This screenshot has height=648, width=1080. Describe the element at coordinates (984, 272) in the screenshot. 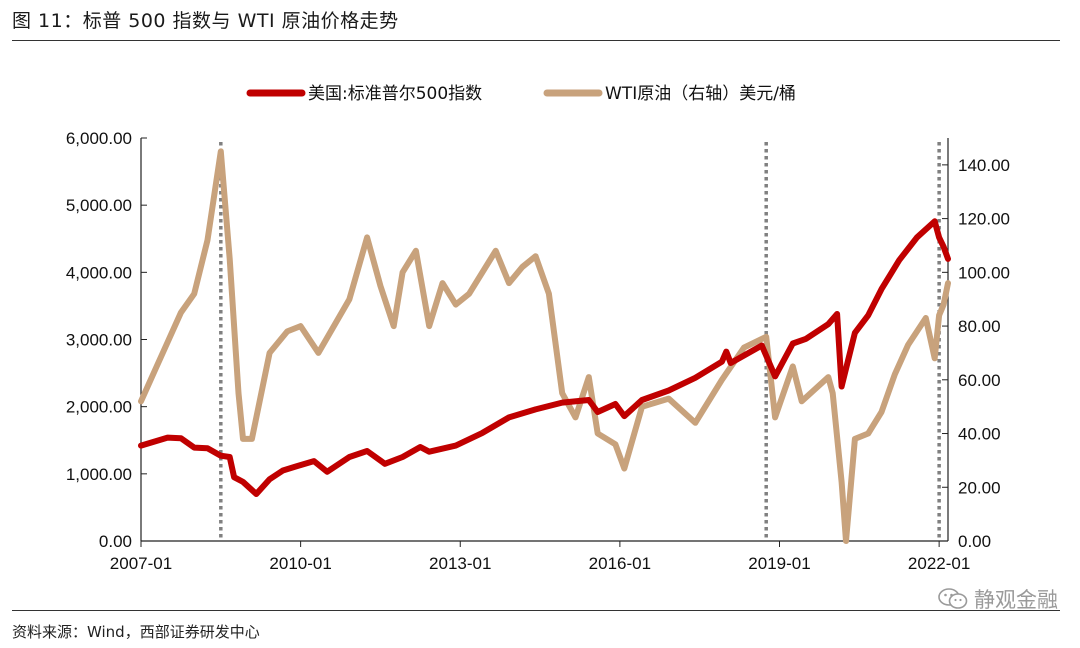

I see `y-right-tick-label: 100.00` at that location.